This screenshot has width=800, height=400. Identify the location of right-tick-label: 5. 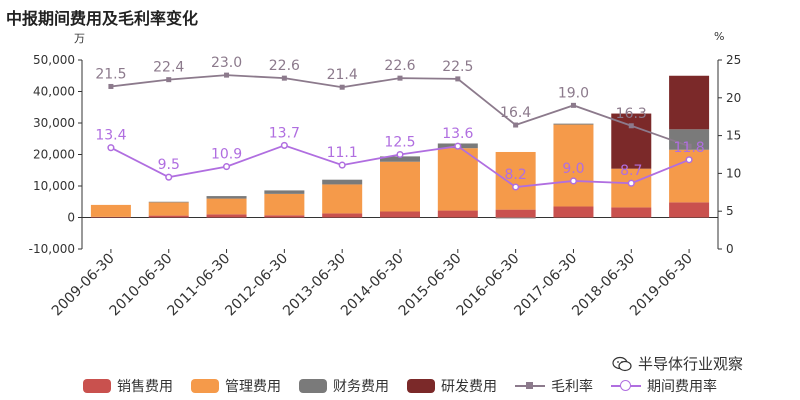
(730, 211).